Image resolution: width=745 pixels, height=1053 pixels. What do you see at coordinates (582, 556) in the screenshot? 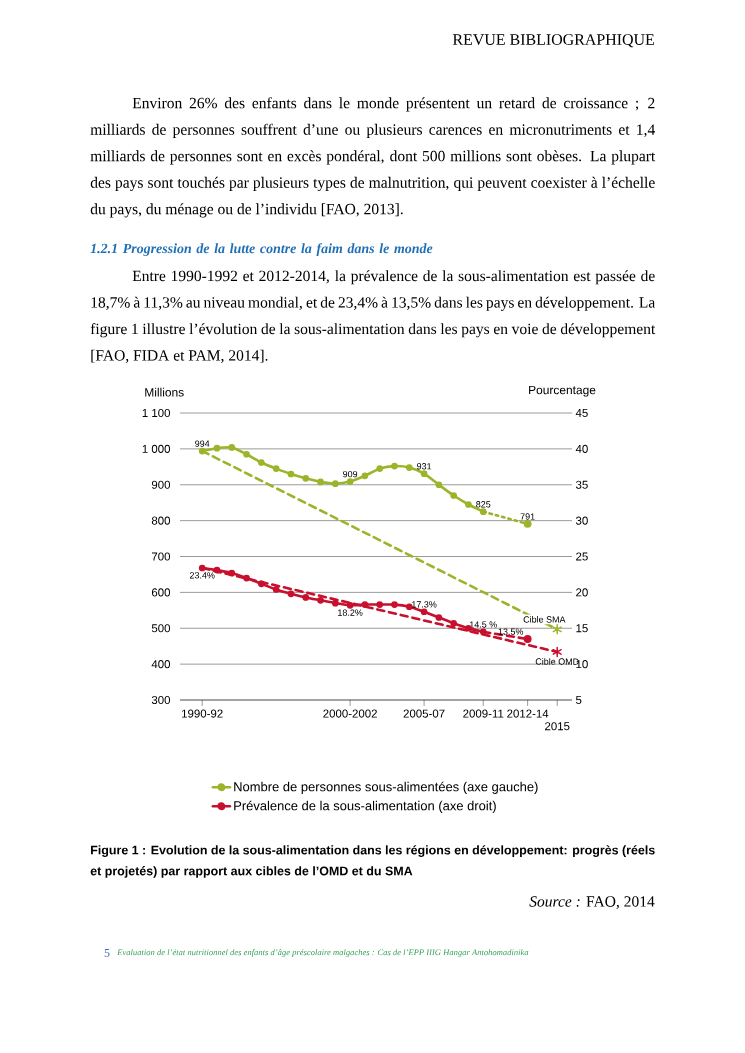
I see `y2-tick-label: 25` at bounding box center [582, 556].